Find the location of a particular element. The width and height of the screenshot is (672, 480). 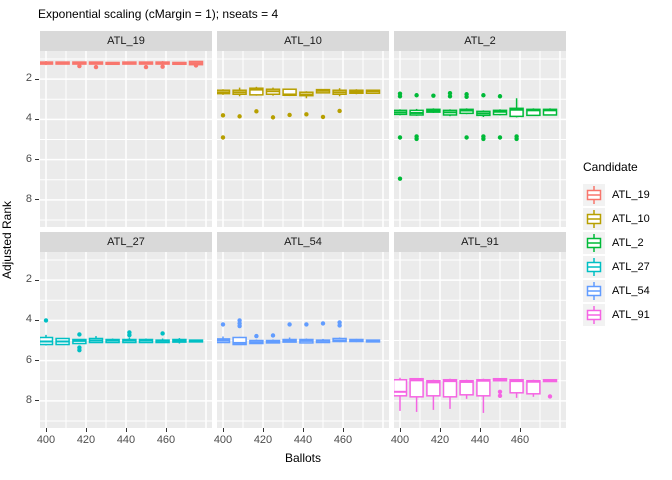

facet-strip-ATL_54: ATL_54 is located at coordinates (303, 242).